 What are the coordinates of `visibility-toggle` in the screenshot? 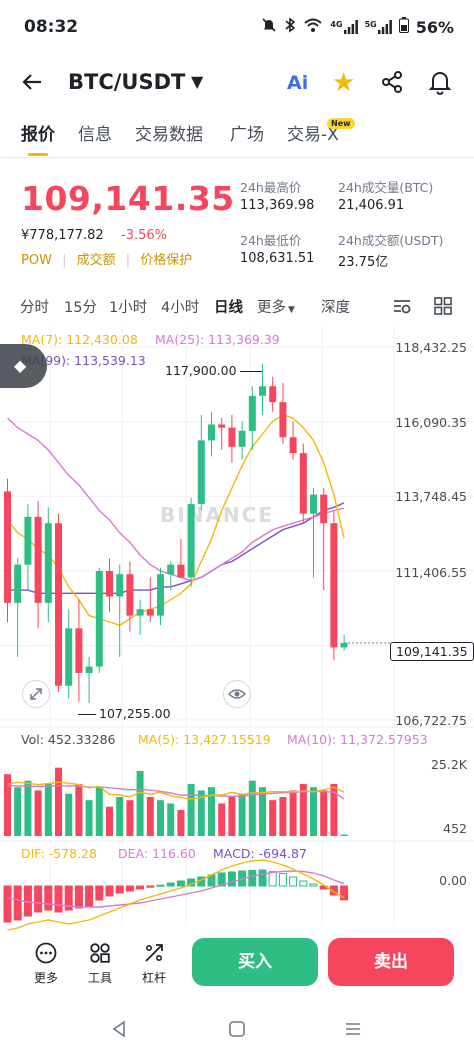 It's located at (237, 694).